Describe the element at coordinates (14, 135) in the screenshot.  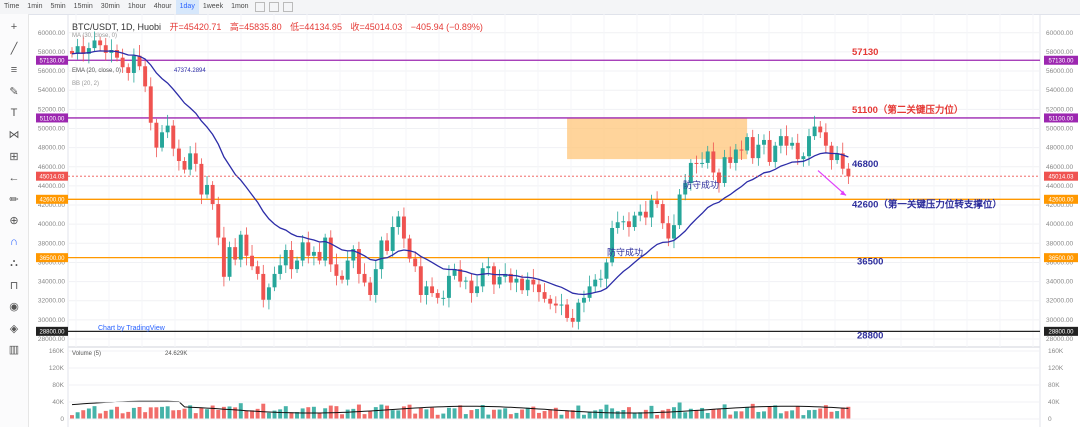
I see `pattern-icon: ⋈` at that location.